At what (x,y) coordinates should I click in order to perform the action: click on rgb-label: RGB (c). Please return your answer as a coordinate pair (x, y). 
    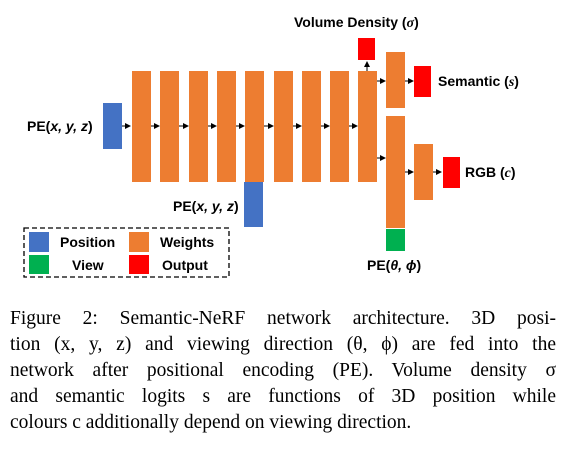
    Looking at the image, I should click on (490, 172).